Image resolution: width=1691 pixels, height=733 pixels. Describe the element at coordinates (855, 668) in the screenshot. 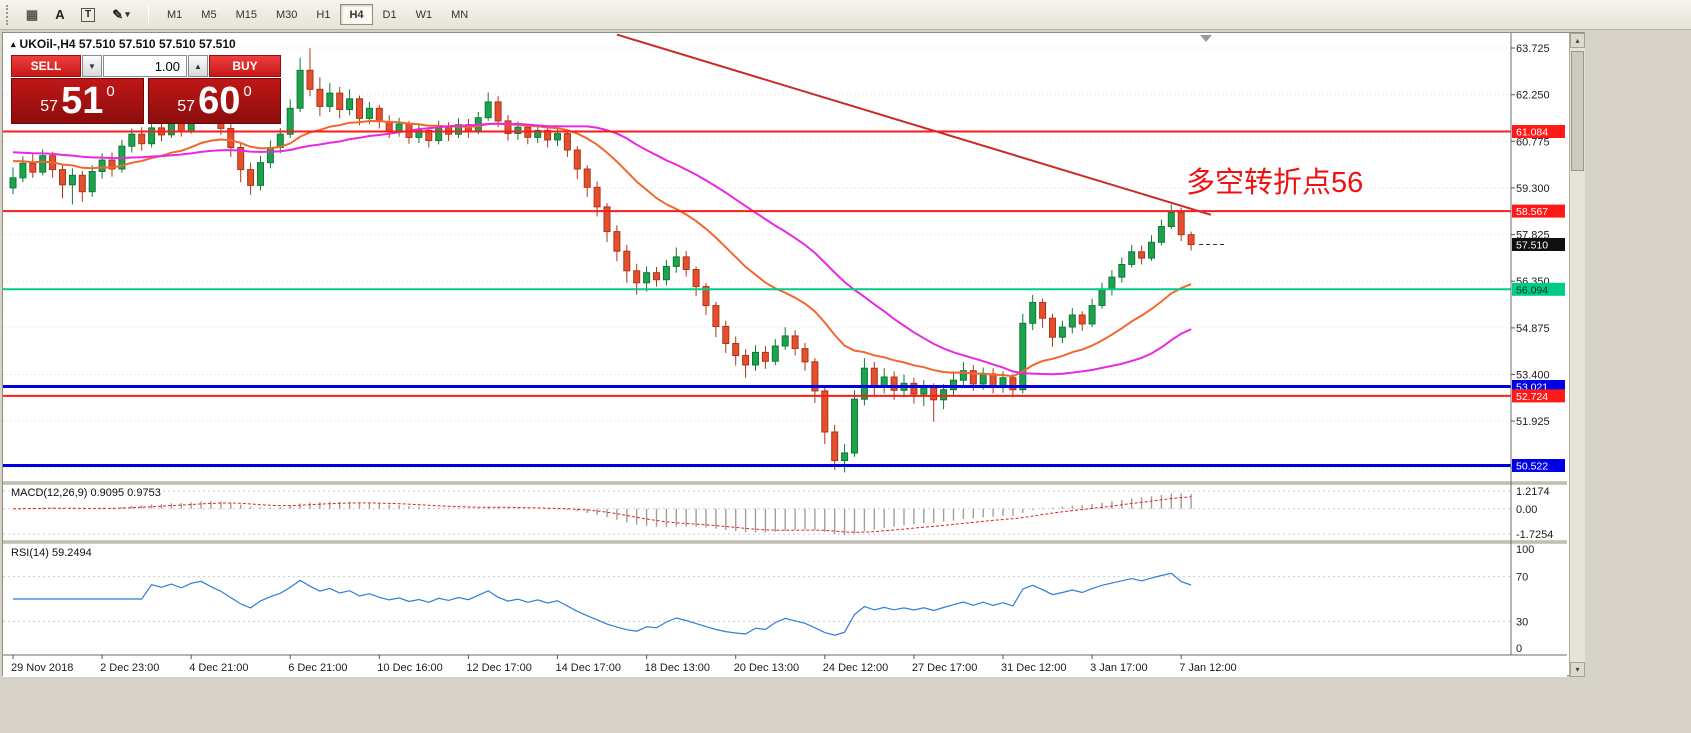

I see `svg-text: 24 Dec 12:00` at that location.